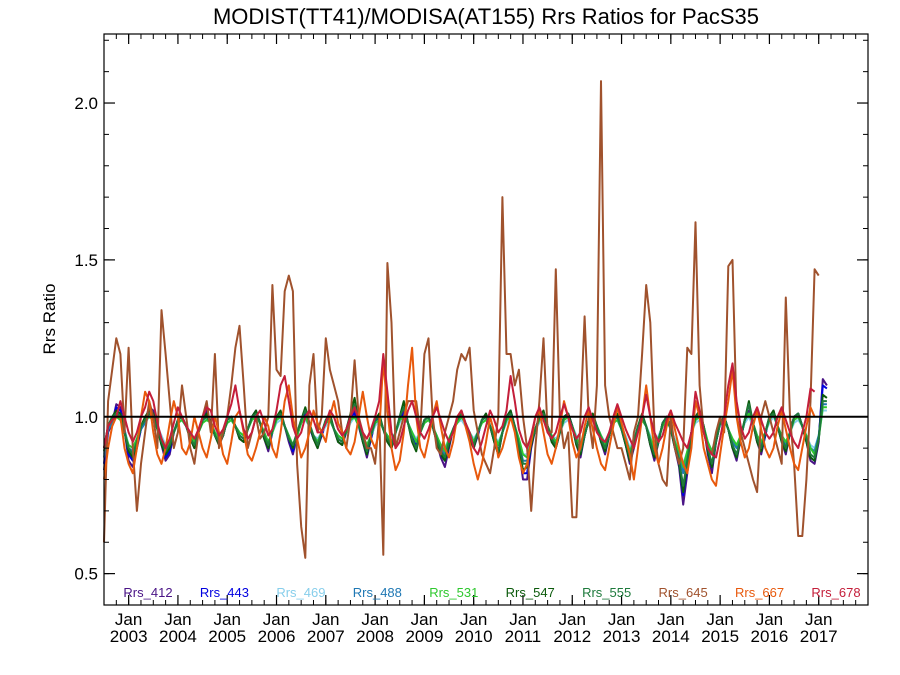  Describe the element at coordinates (277, 636) in the screenshot. I see `x-tick-label-year: 2006` at that location.